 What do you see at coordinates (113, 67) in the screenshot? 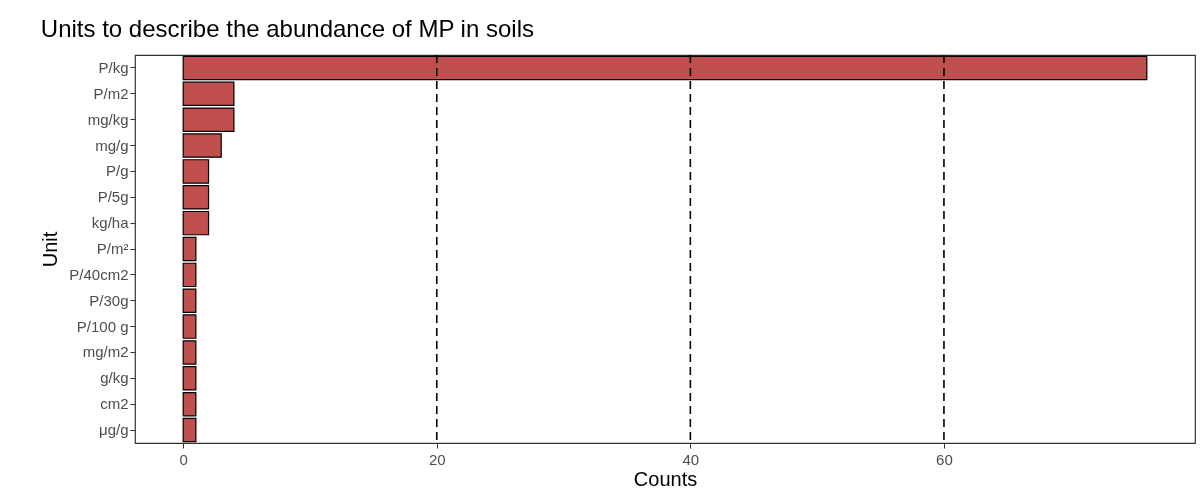
I see `y-tick-label: P/kg` at bounding box center [113, 67].